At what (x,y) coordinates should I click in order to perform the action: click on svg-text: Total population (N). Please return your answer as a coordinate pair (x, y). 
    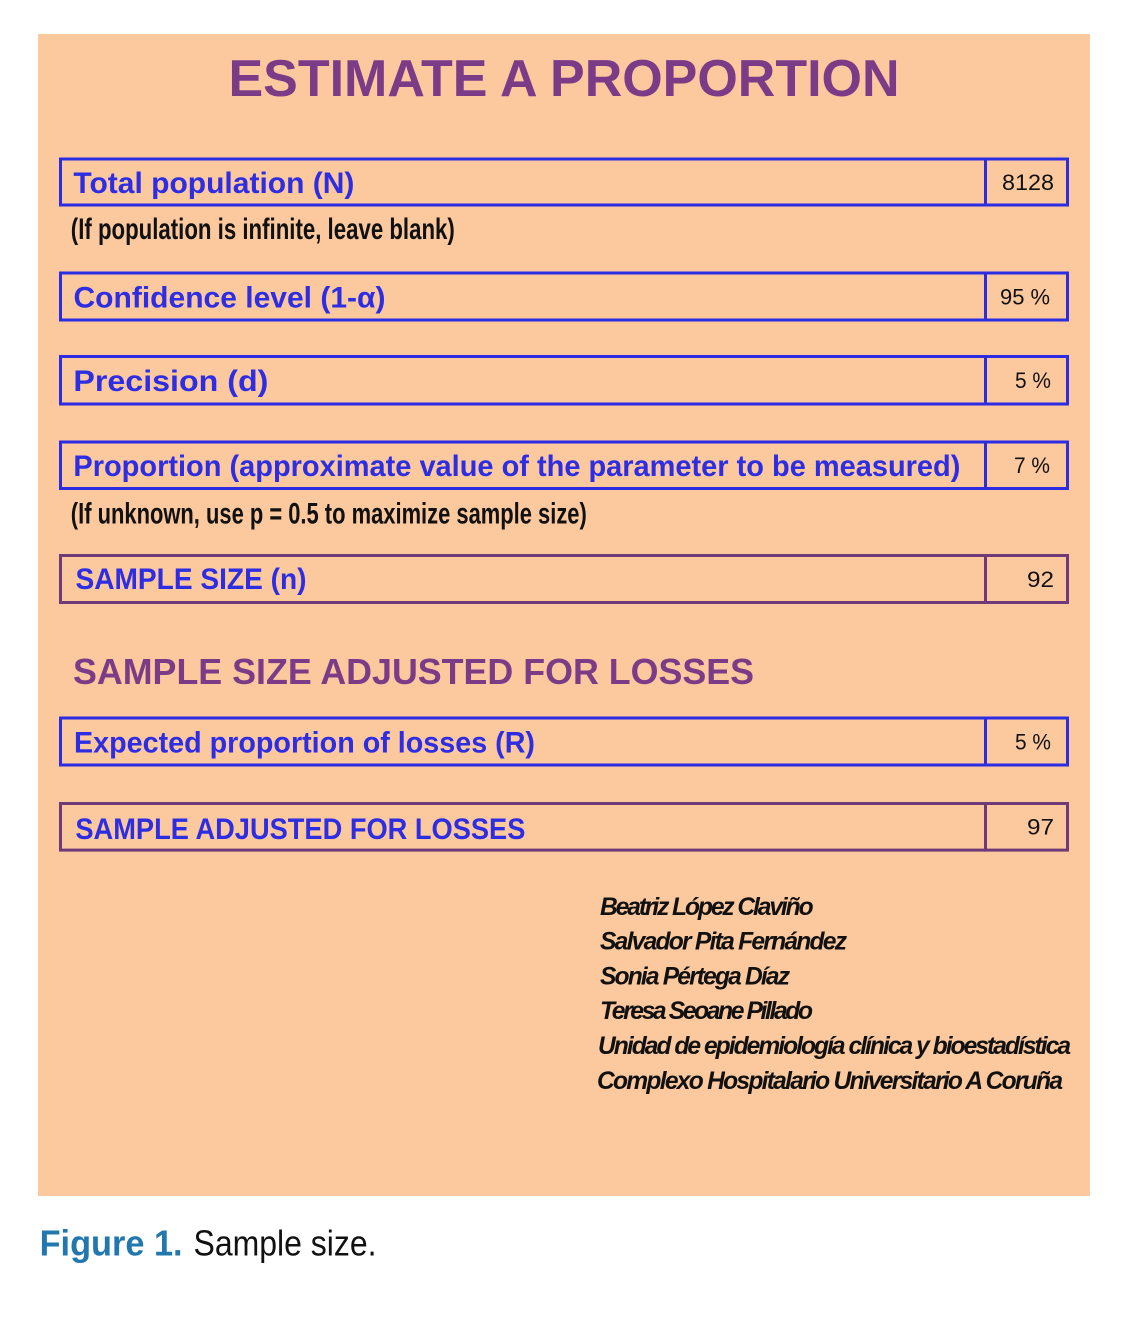
    Looking at the image, I should click on (213, 183).